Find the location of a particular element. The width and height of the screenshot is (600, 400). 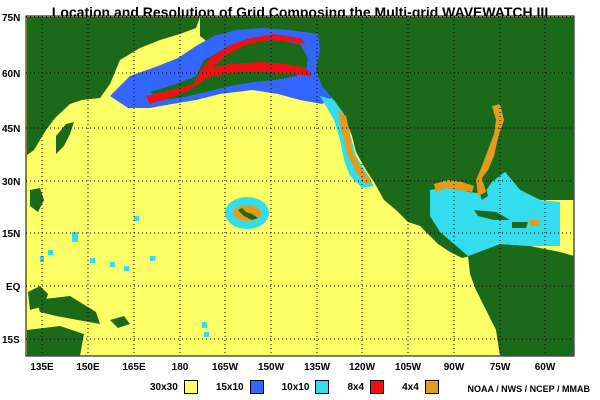

lon-label: 90W is located at coordinates (454, 367).